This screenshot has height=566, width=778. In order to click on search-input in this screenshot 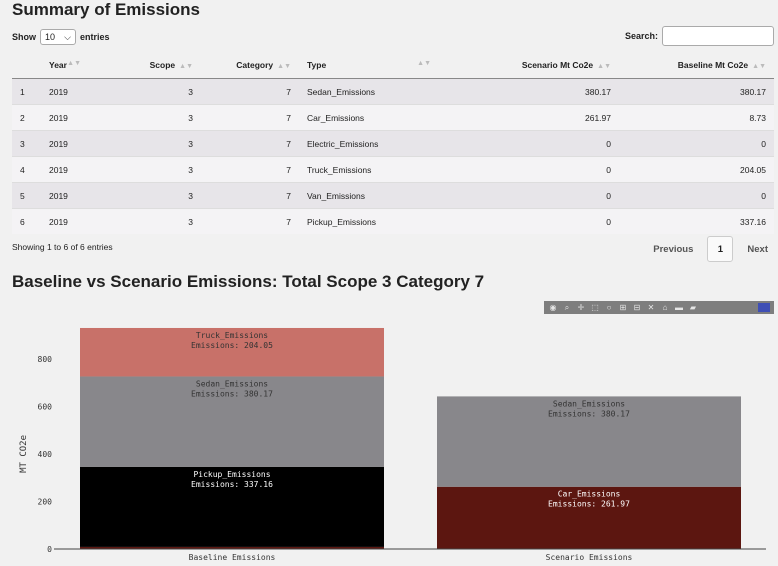, I will do `click(718, 36)`.